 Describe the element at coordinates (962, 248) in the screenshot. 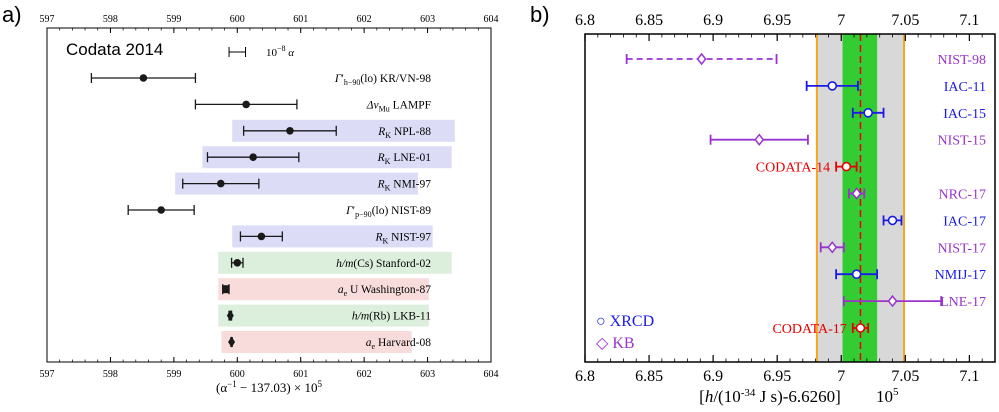

I see `point-label: NIST-17` at that location.